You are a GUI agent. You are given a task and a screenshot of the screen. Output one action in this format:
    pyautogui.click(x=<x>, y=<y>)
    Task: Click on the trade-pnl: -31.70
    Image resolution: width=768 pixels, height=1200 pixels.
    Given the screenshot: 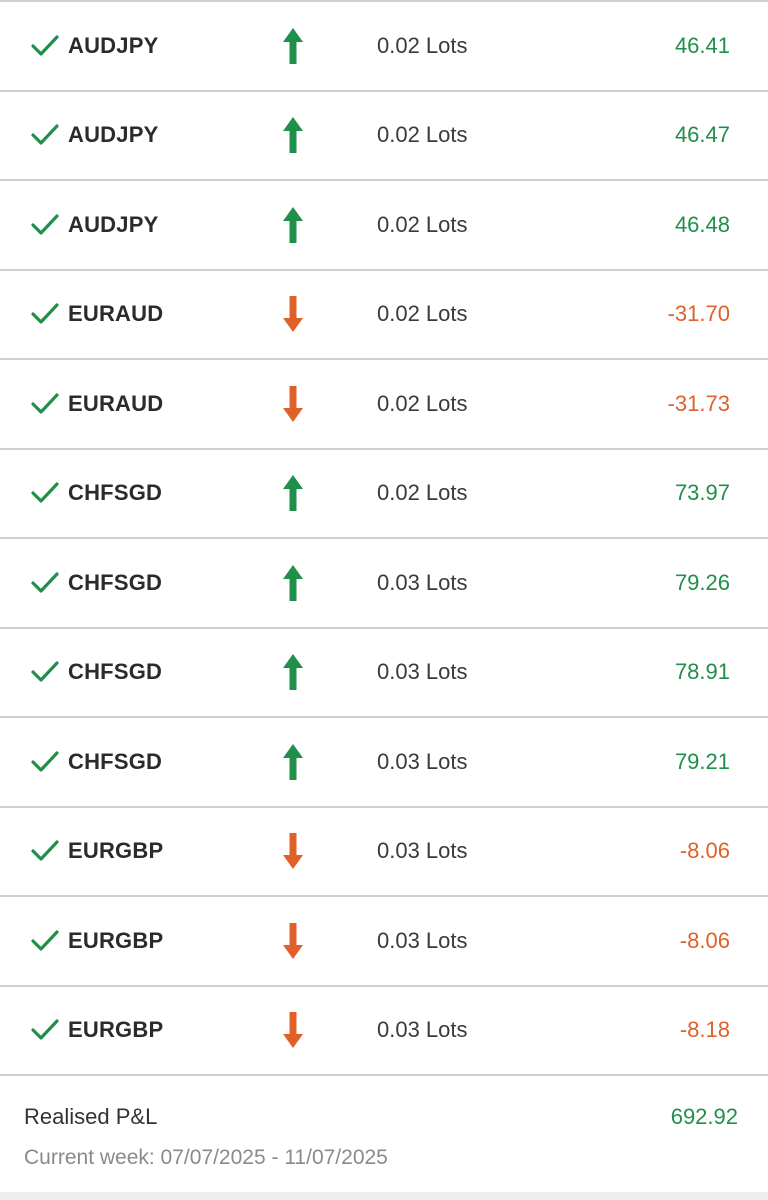 What is the action you would take?
    pyautogui.click(x=698, y=314)
    